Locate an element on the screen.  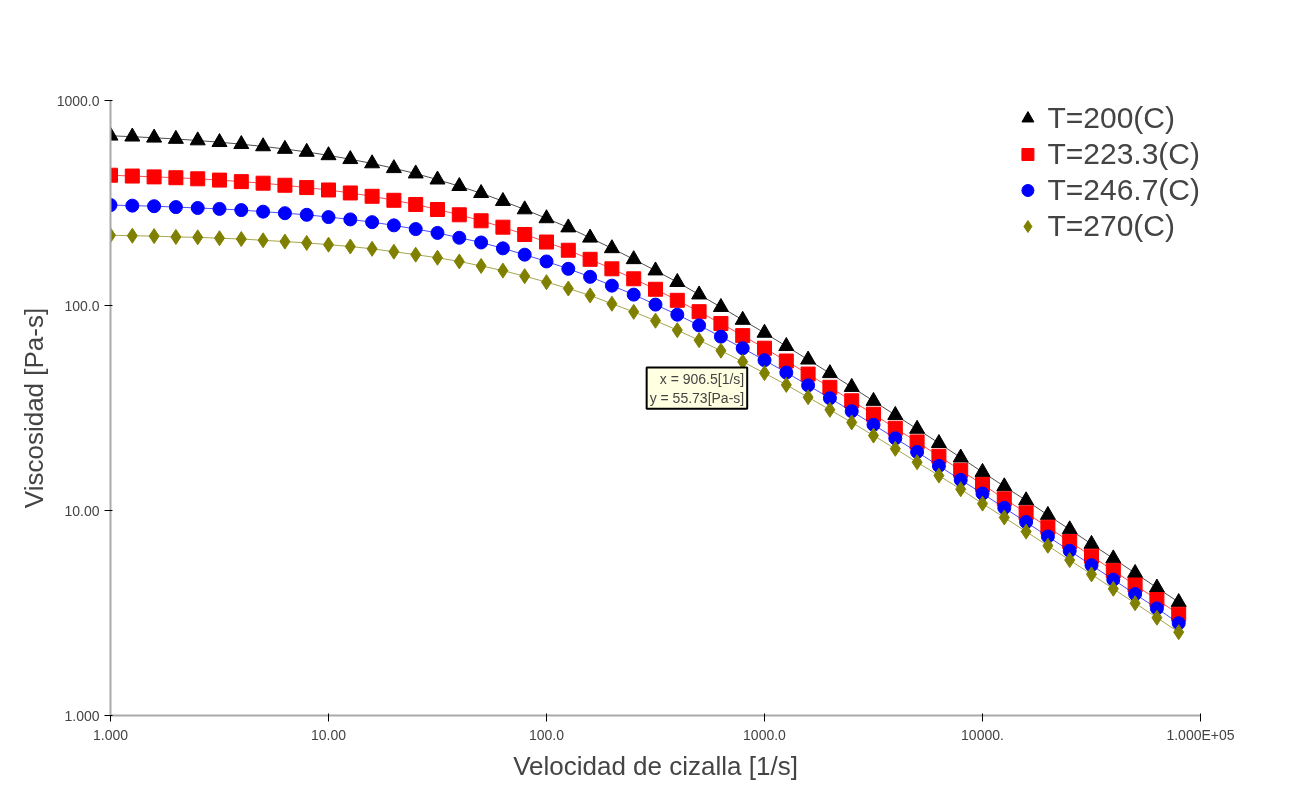
y-tick-label: 1.000 is located at coordinates (82, 715).